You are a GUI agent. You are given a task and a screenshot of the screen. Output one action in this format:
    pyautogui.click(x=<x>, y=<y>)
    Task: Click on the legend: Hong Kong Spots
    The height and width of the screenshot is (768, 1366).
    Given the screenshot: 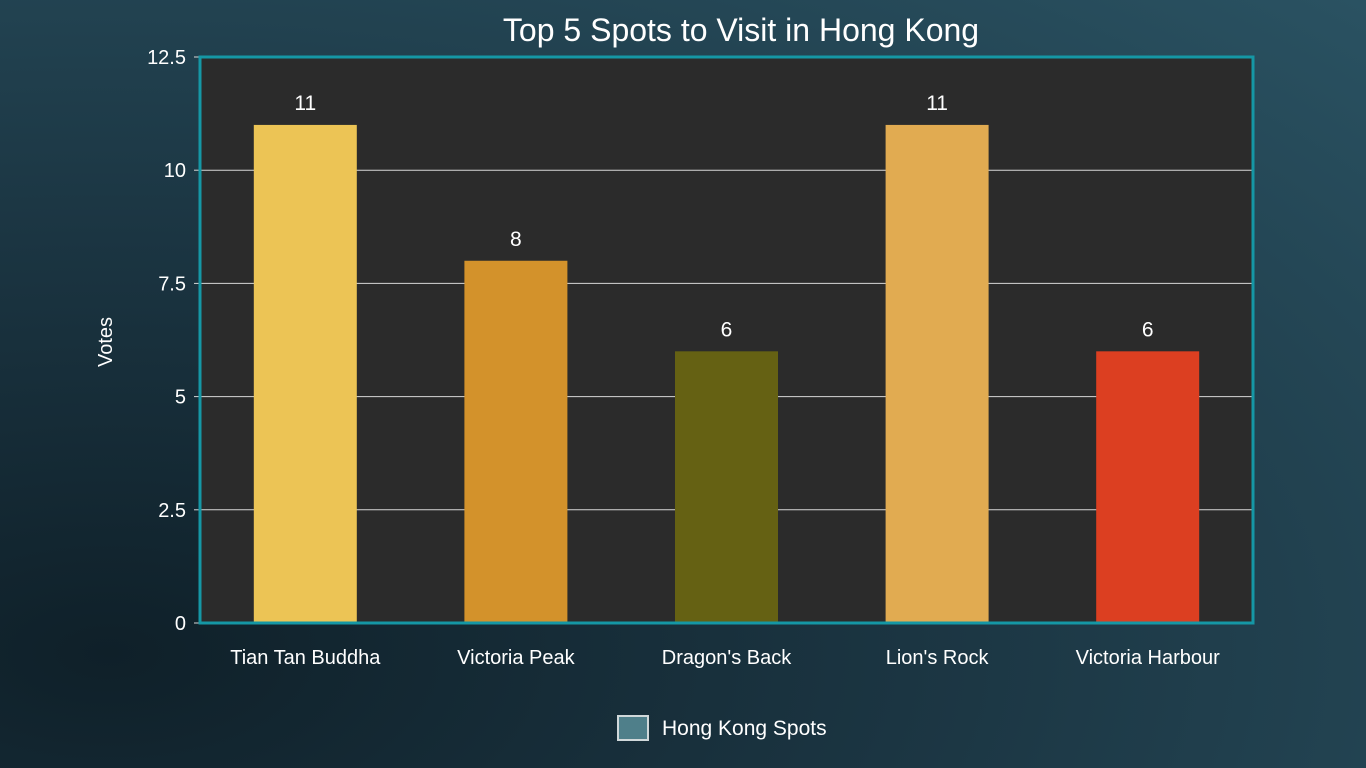 What is the action you would take?
    pyautogui.click(x=722, y=728)
    